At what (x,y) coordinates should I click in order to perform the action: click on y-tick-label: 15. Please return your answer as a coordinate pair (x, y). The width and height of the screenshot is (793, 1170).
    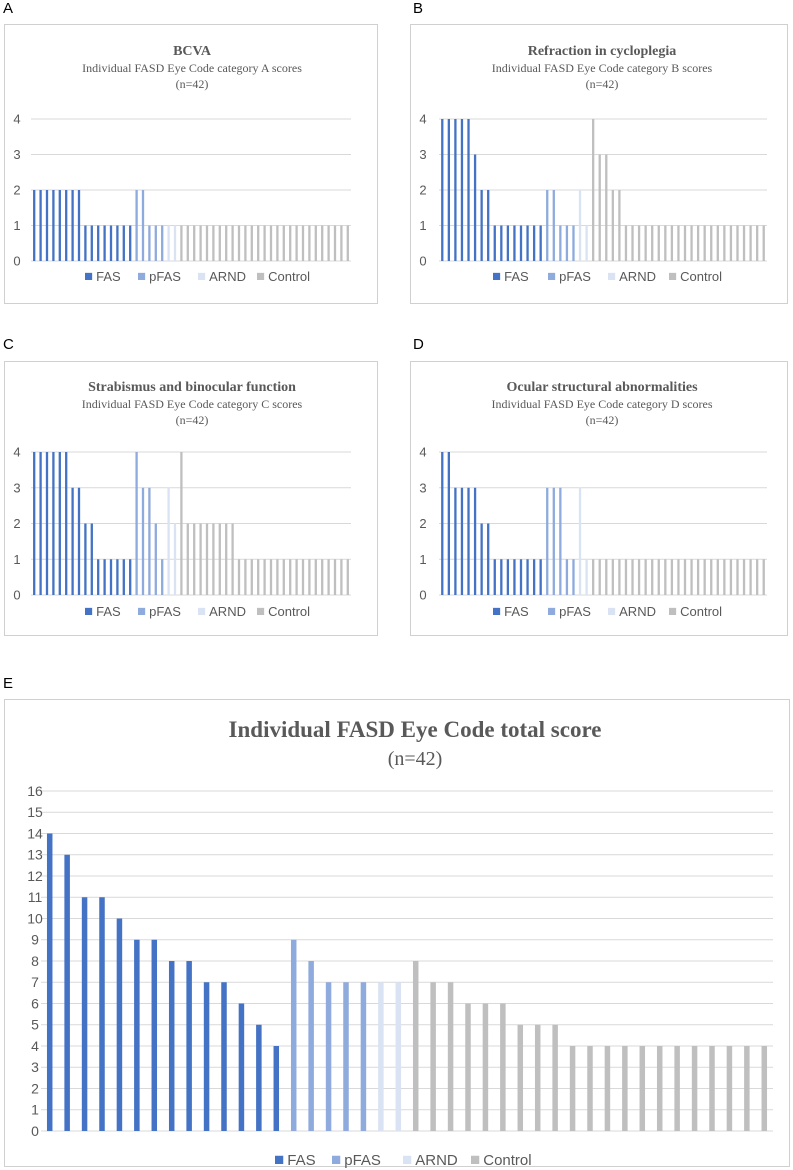
    Looking at the image, I should click on (35, 812).